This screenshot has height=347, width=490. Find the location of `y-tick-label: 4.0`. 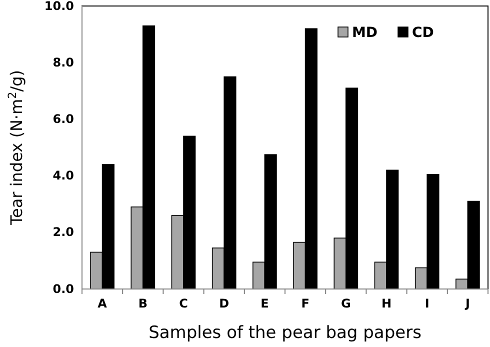

y-tick-label: 4.0 is located at coordinates (63, 175).